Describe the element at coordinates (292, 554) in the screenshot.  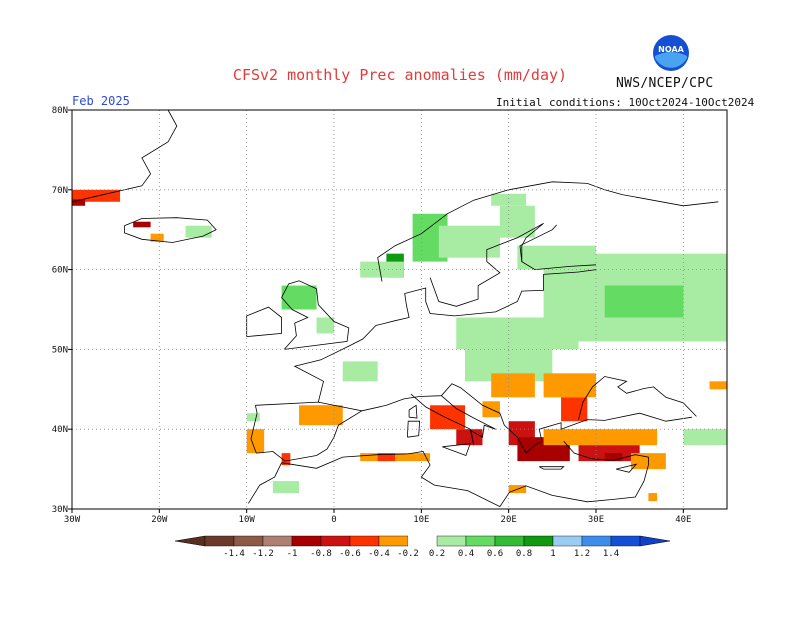
I see `colorbar-label: -1` at that location.